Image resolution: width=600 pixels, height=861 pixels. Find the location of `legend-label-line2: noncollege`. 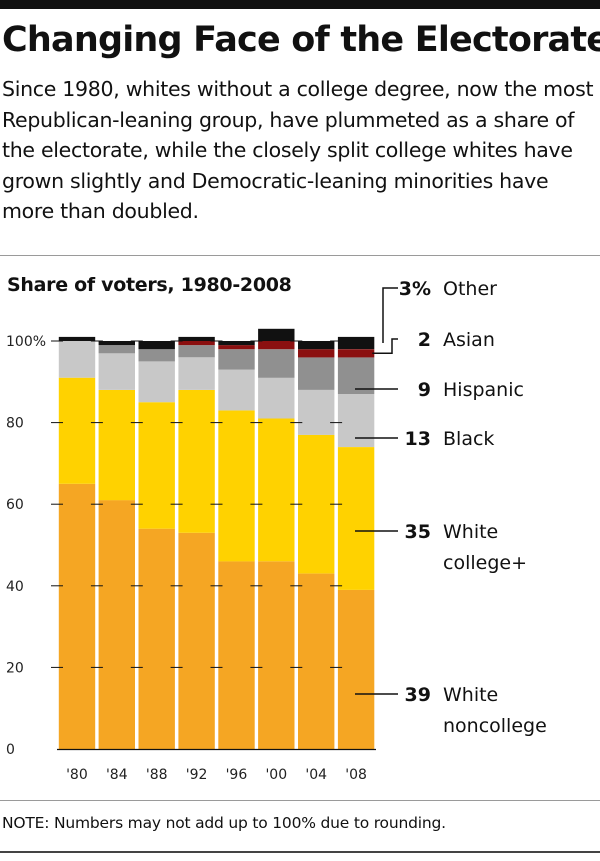

legend-label-line2: noncollege is located at coordinates (495, 726).